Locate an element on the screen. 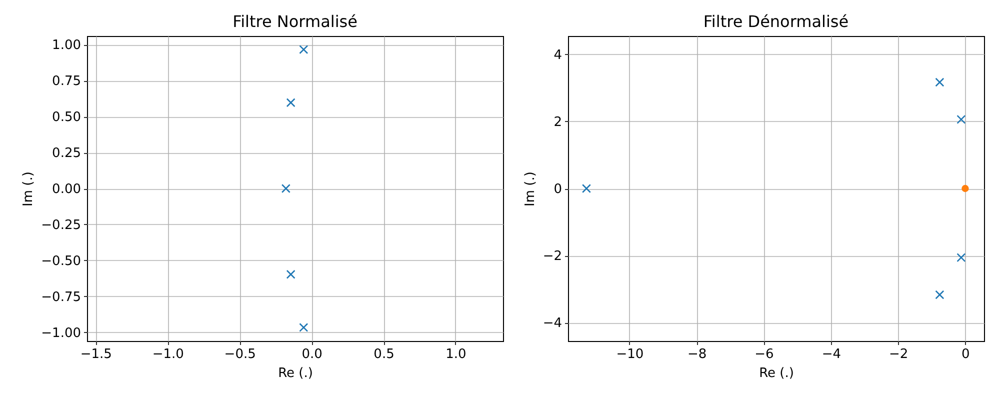  y-tick-label: −0.50 is located at coordinates (61, 261).